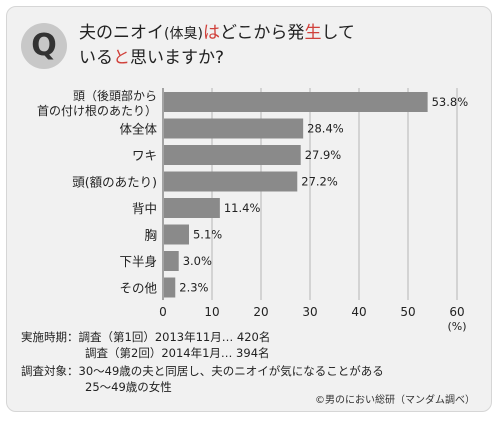  What do you see at coordinates (177, 58) in the screenshot?
I see `question-text: 思いますか?` at bounding box center [177, 58].